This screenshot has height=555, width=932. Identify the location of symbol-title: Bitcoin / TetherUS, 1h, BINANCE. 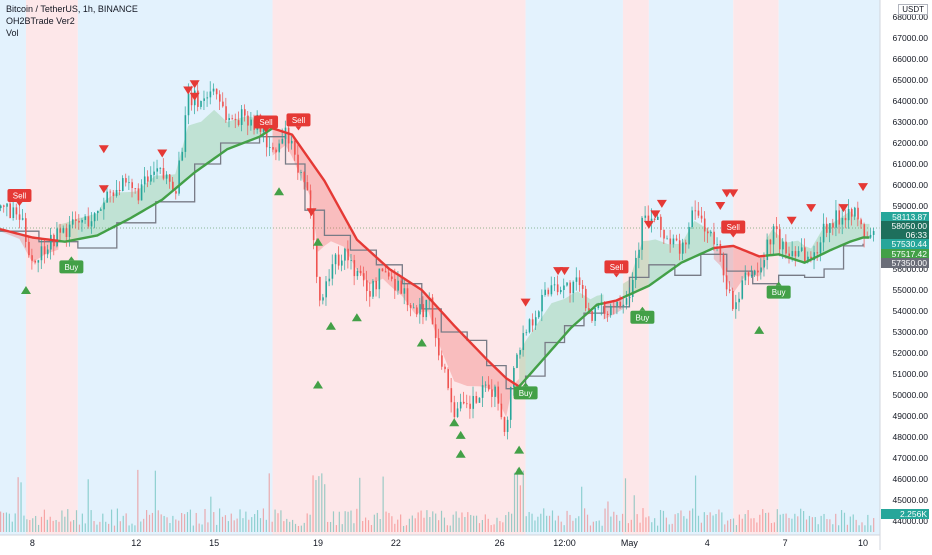
(72, 9).